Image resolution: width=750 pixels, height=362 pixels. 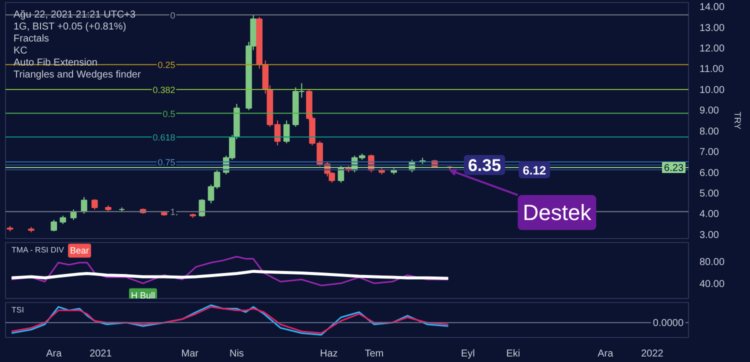 What do you see at coordinates (737, 121) in the screenshot?
I see `y-axis-title: TRY` at bounding box center [737, 121].